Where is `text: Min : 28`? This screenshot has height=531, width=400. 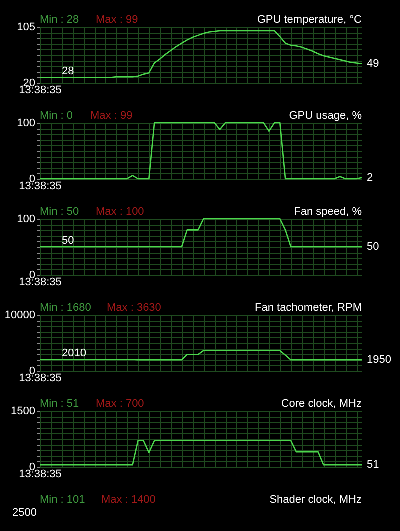
text: Min : 28 is located at coordinates (60, 20).